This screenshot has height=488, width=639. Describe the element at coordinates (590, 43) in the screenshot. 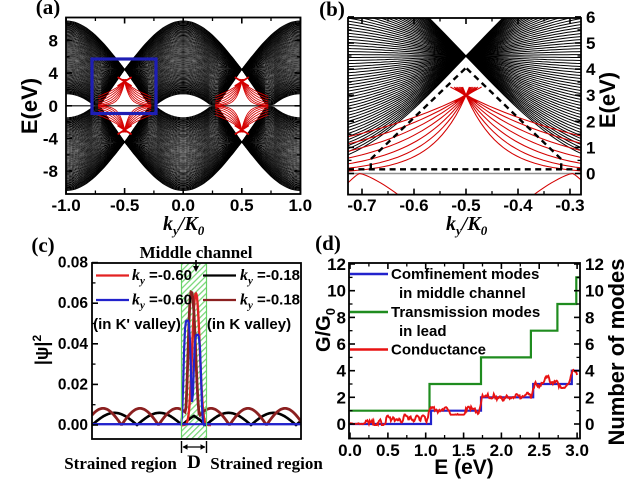

I see `svg-text: 5` at that location.